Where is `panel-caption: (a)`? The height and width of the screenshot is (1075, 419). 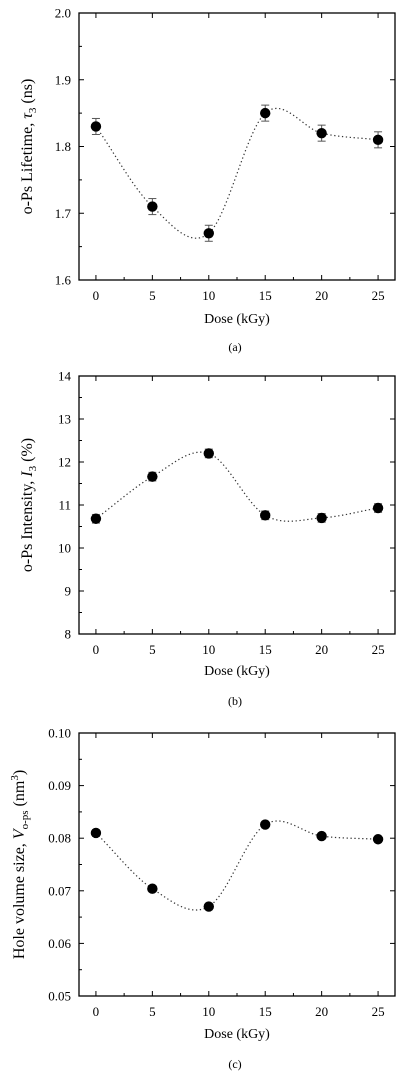 panel-caption: (a) is located at coordinates (234, 347).